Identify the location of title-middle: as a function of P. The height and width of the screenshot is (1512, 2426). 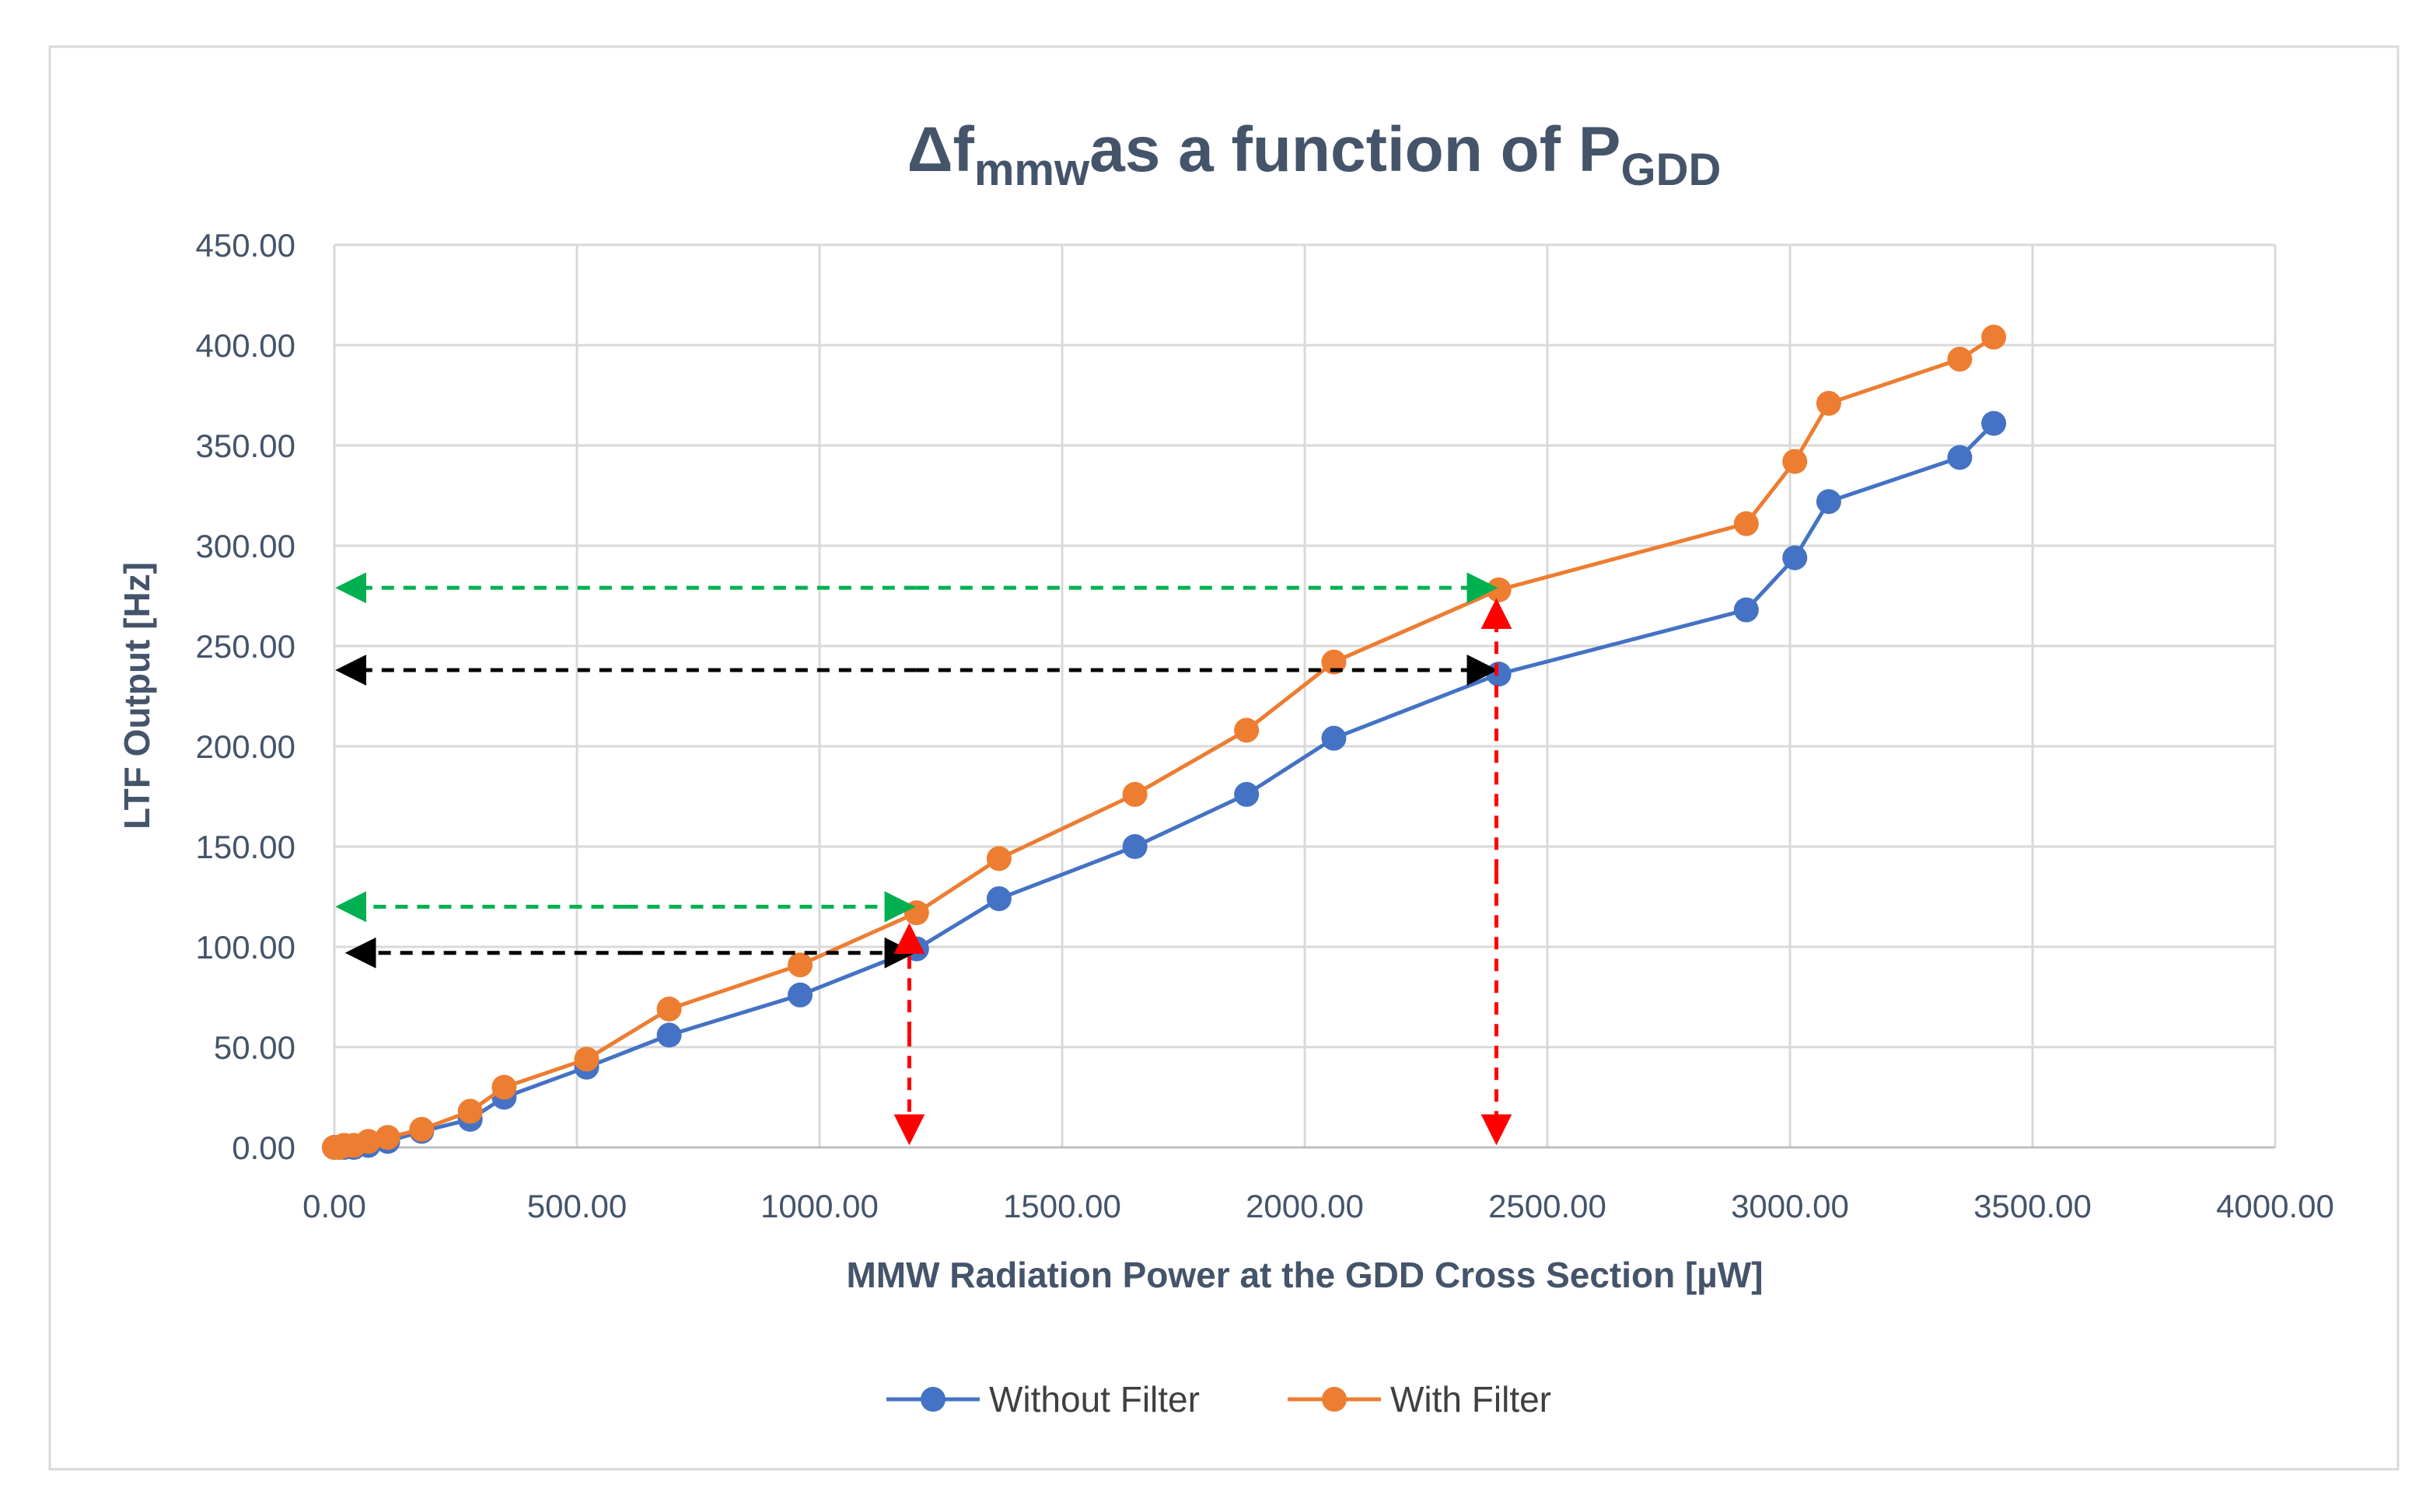
(1355, 149).